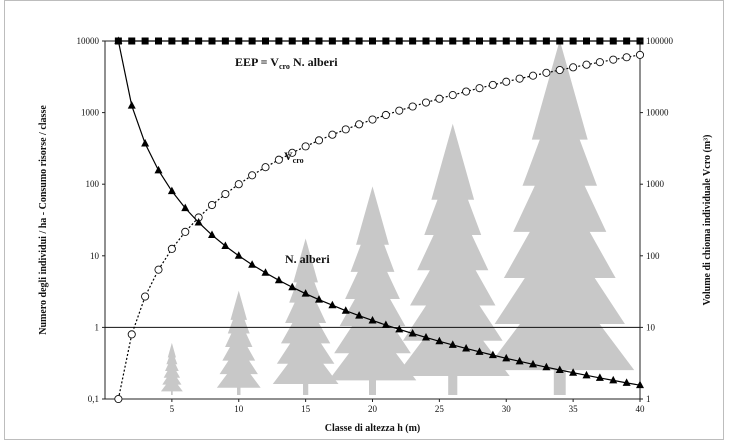  I want to click on y-left-tick-label: 10000, so click(88, 41).